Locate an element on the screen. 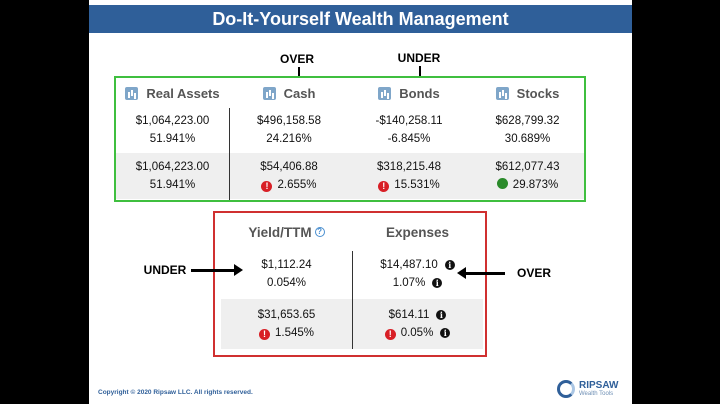 This screenshot has width=720, height=404. percent-line: 1.07% i is located at coordinates (418, 283).